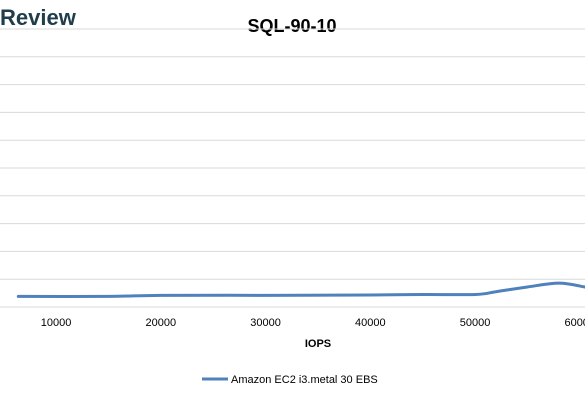 The height and width of the screenshot is (401, 585). What do you see at coordinates (160, 323) in the screenshot?
I see `x-tick-label: 20000` at bounding box center [160, 323].